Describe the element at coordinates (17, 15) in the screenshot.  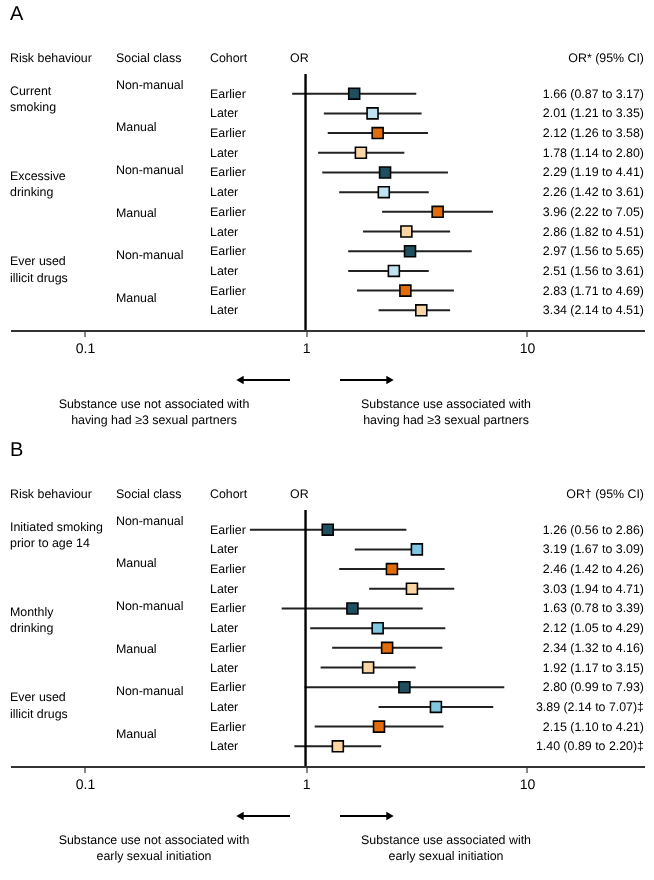
I see `chart-title: A` at that location.